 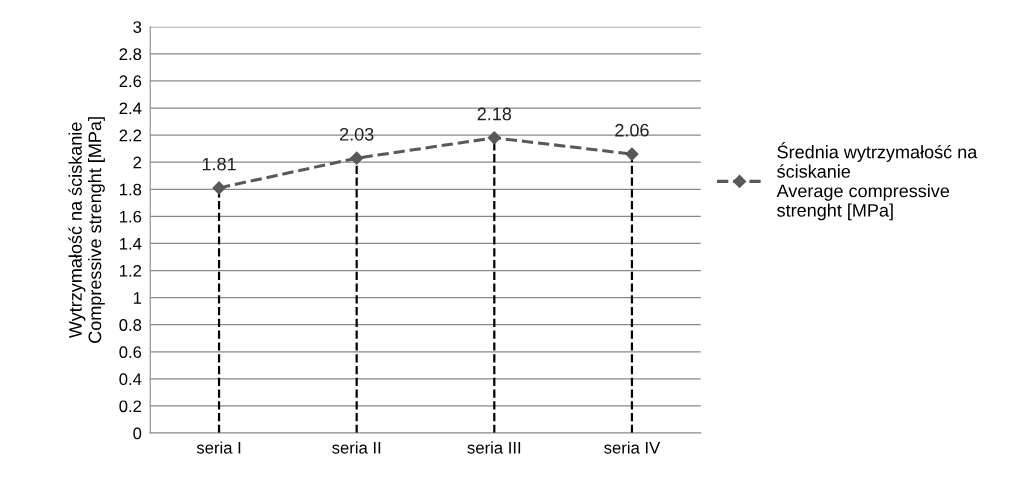 I want to click on y-tick-label: 2.2, so click(x=130, y=135).